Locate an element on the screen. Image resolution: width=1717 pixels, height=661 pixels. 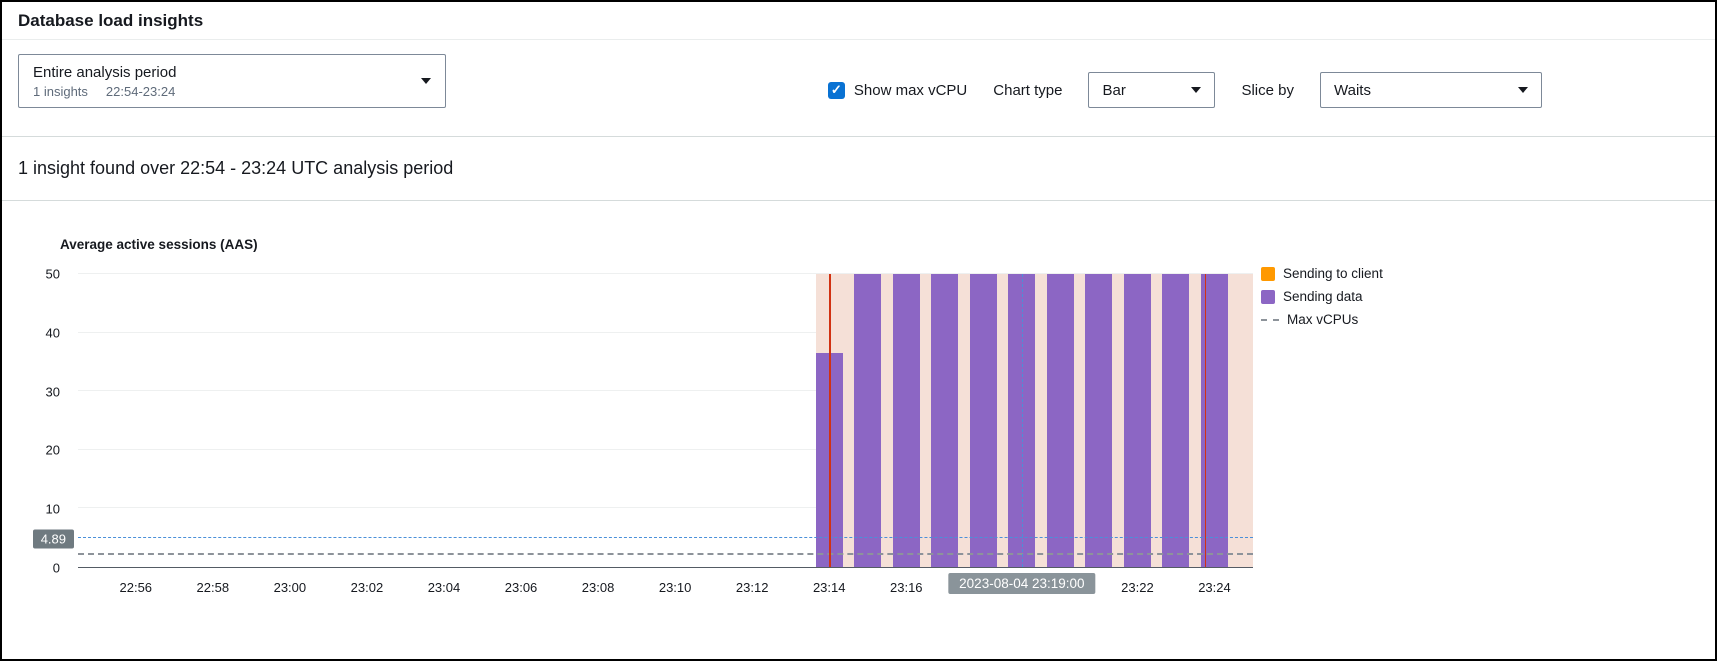
x-axis-label: 23:04 is located at coordinates (444, 587).